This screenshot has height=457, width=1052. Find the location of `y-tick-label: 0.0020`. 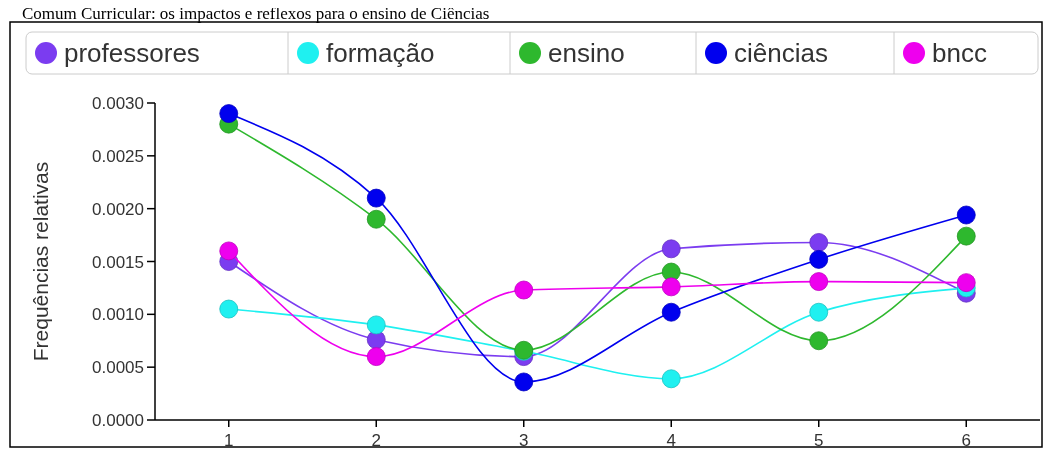

y-tick-label: 0.0020 is located at coordinates (118, 209).